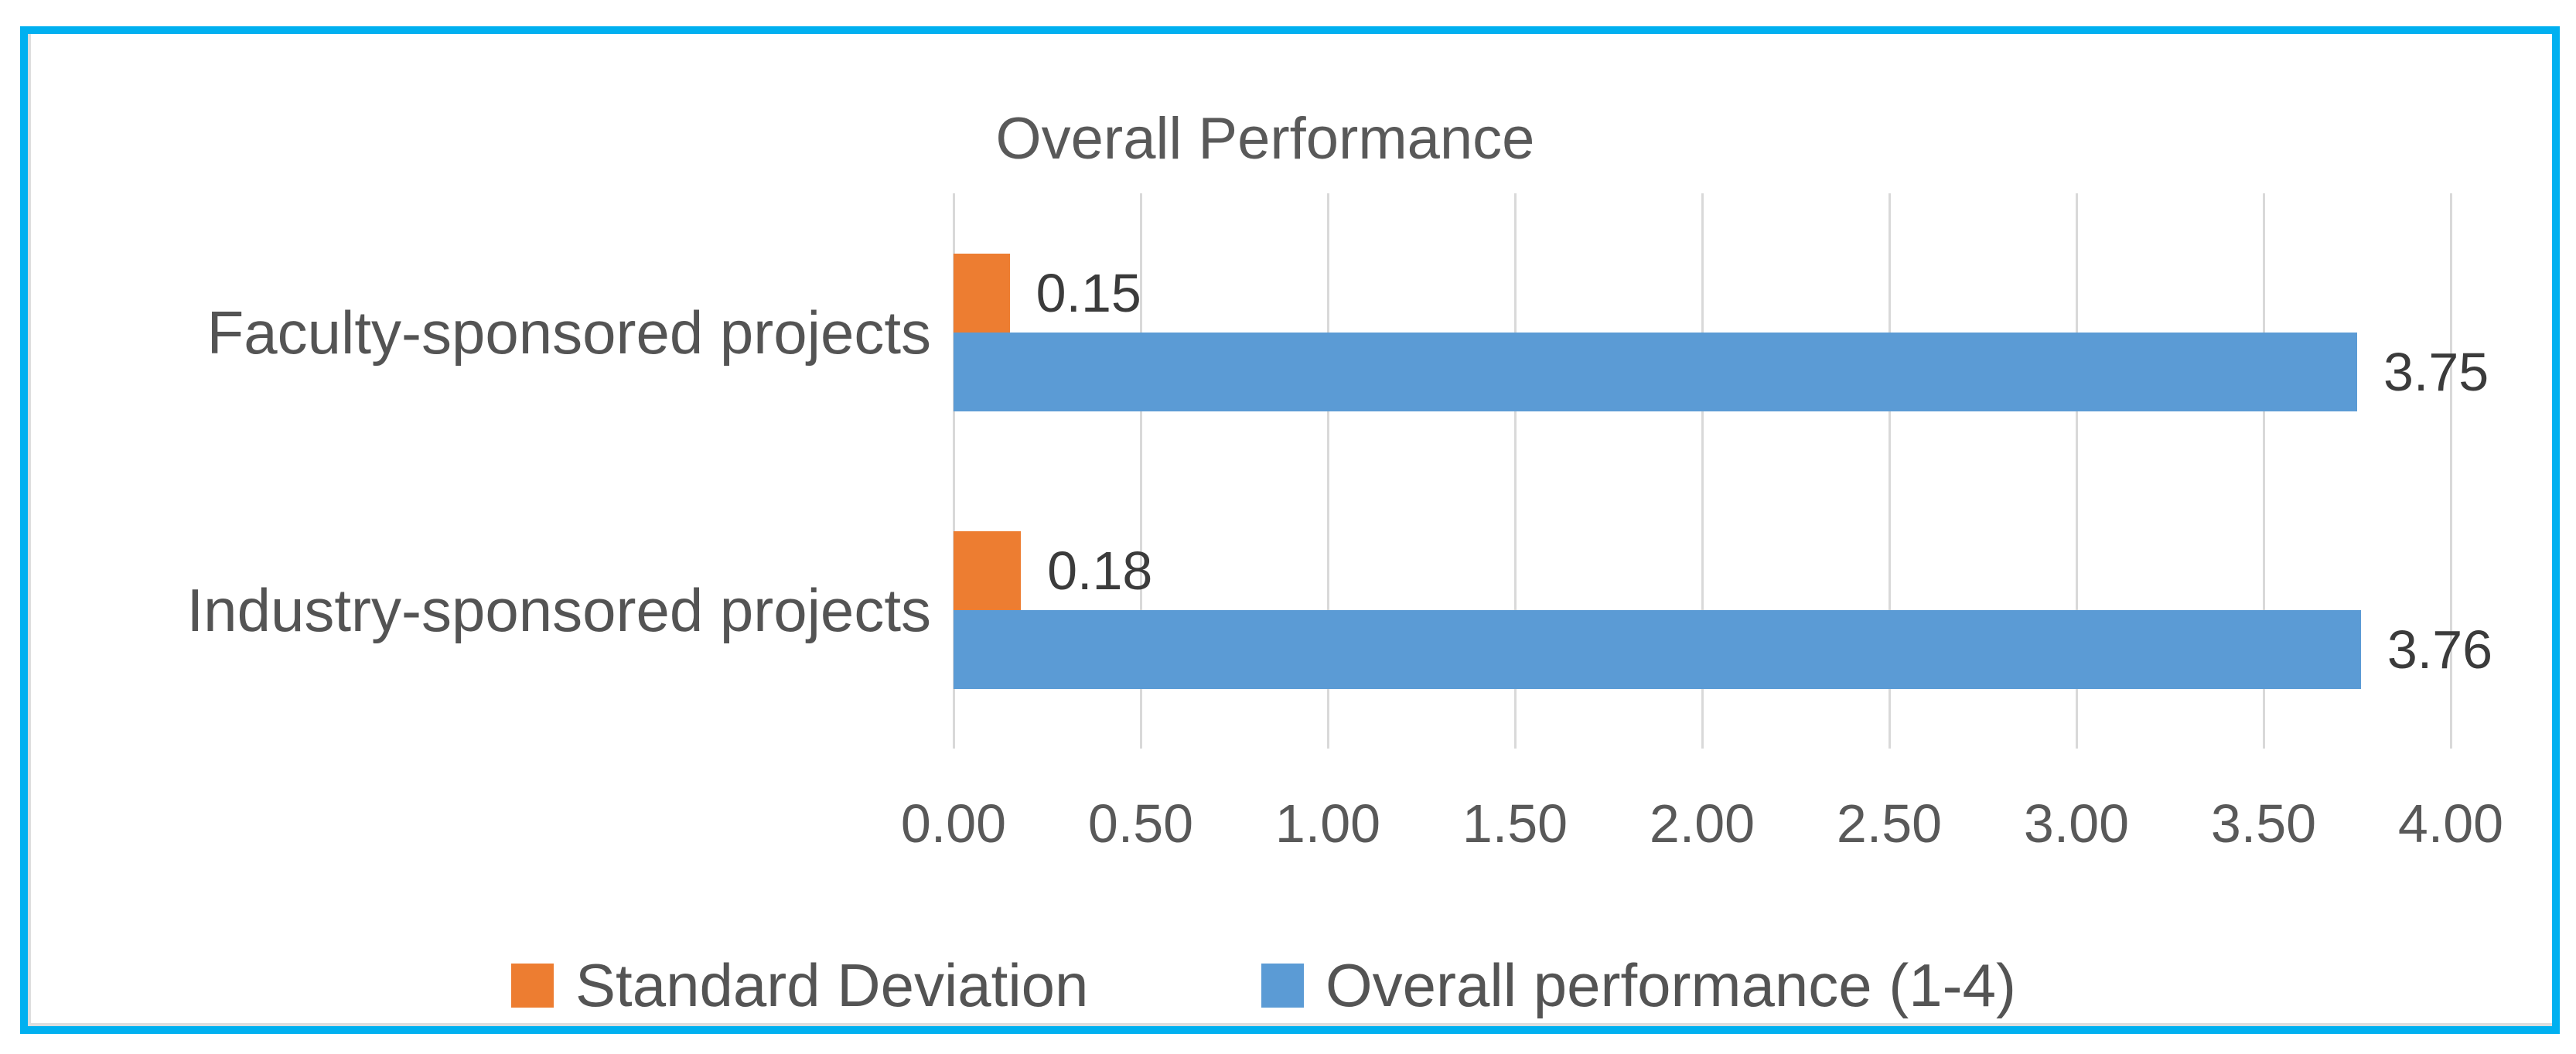 Image resolution: width=2576 pixels, height=1054 pixels. I want to click on x-axis-tick-label: 3.00, so click(2076, 824).